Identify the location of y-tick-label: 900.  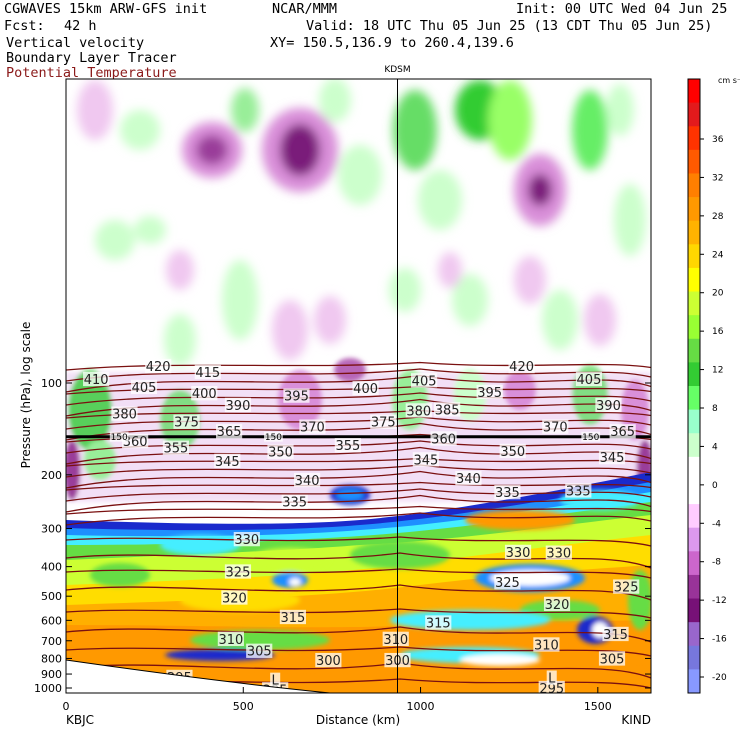
(51, 674).